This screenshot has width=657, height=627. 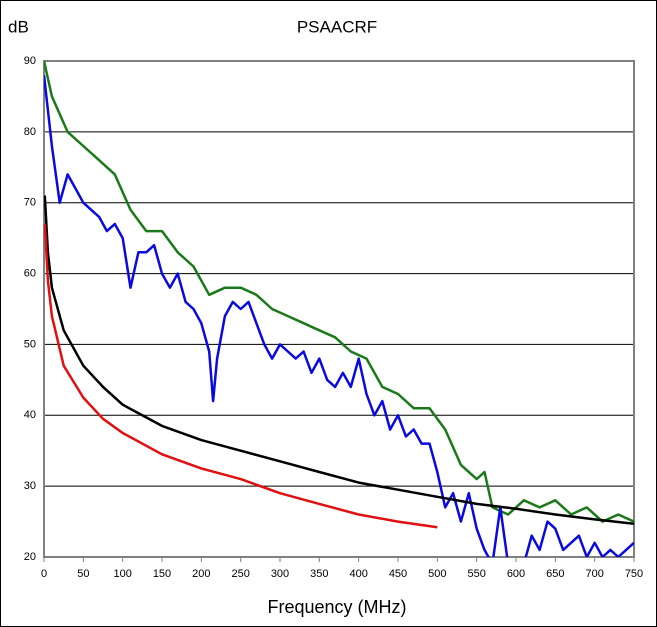 What do you see at coordinates (30, 273) in the screenshot?
I see `y-tick-label: 60` at bounding box center [30, 273].